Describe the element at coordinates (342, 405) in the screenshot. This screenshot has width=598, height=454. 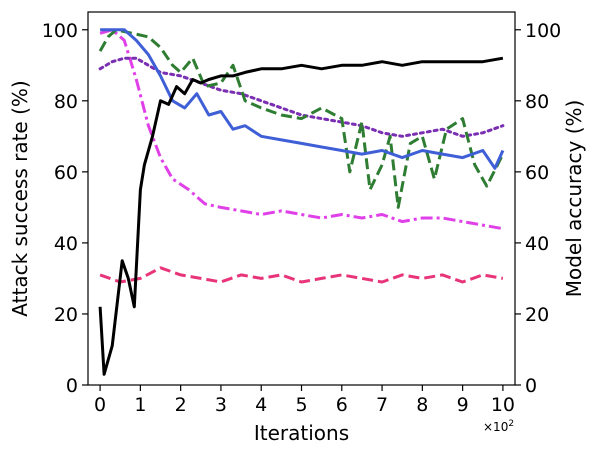
I see `x-tick-label: 6` at that location.